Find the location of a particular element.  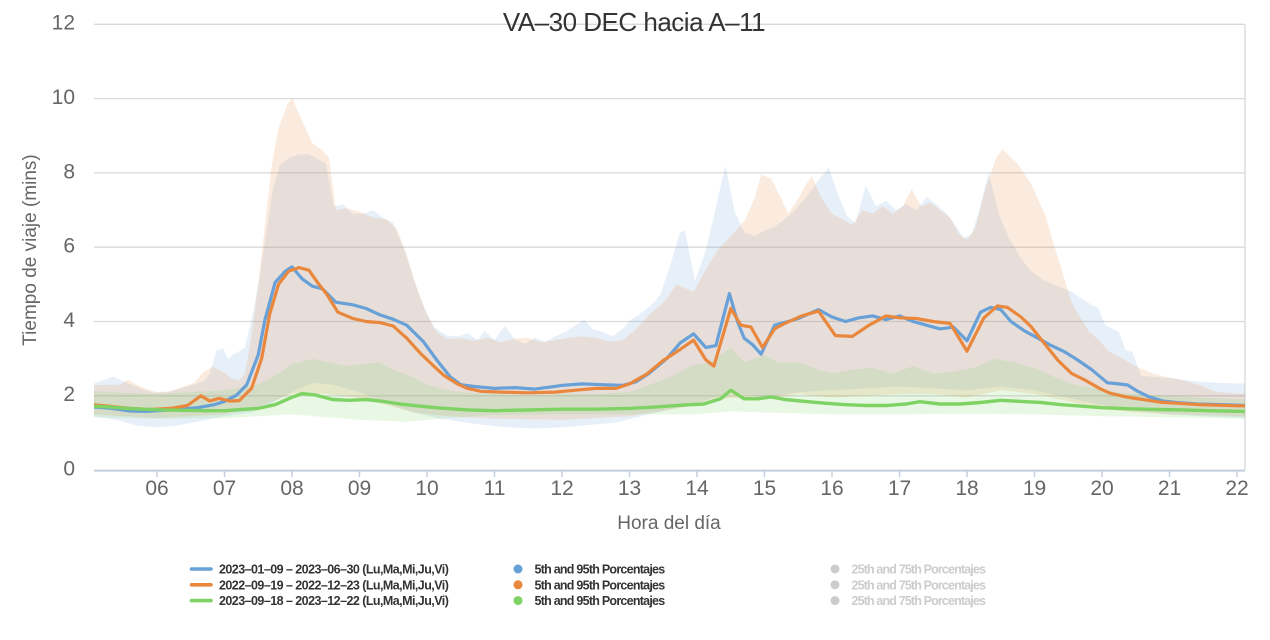

svg-text: VA–30 DEC hacia A–11 is located at coordinates (634, 22).